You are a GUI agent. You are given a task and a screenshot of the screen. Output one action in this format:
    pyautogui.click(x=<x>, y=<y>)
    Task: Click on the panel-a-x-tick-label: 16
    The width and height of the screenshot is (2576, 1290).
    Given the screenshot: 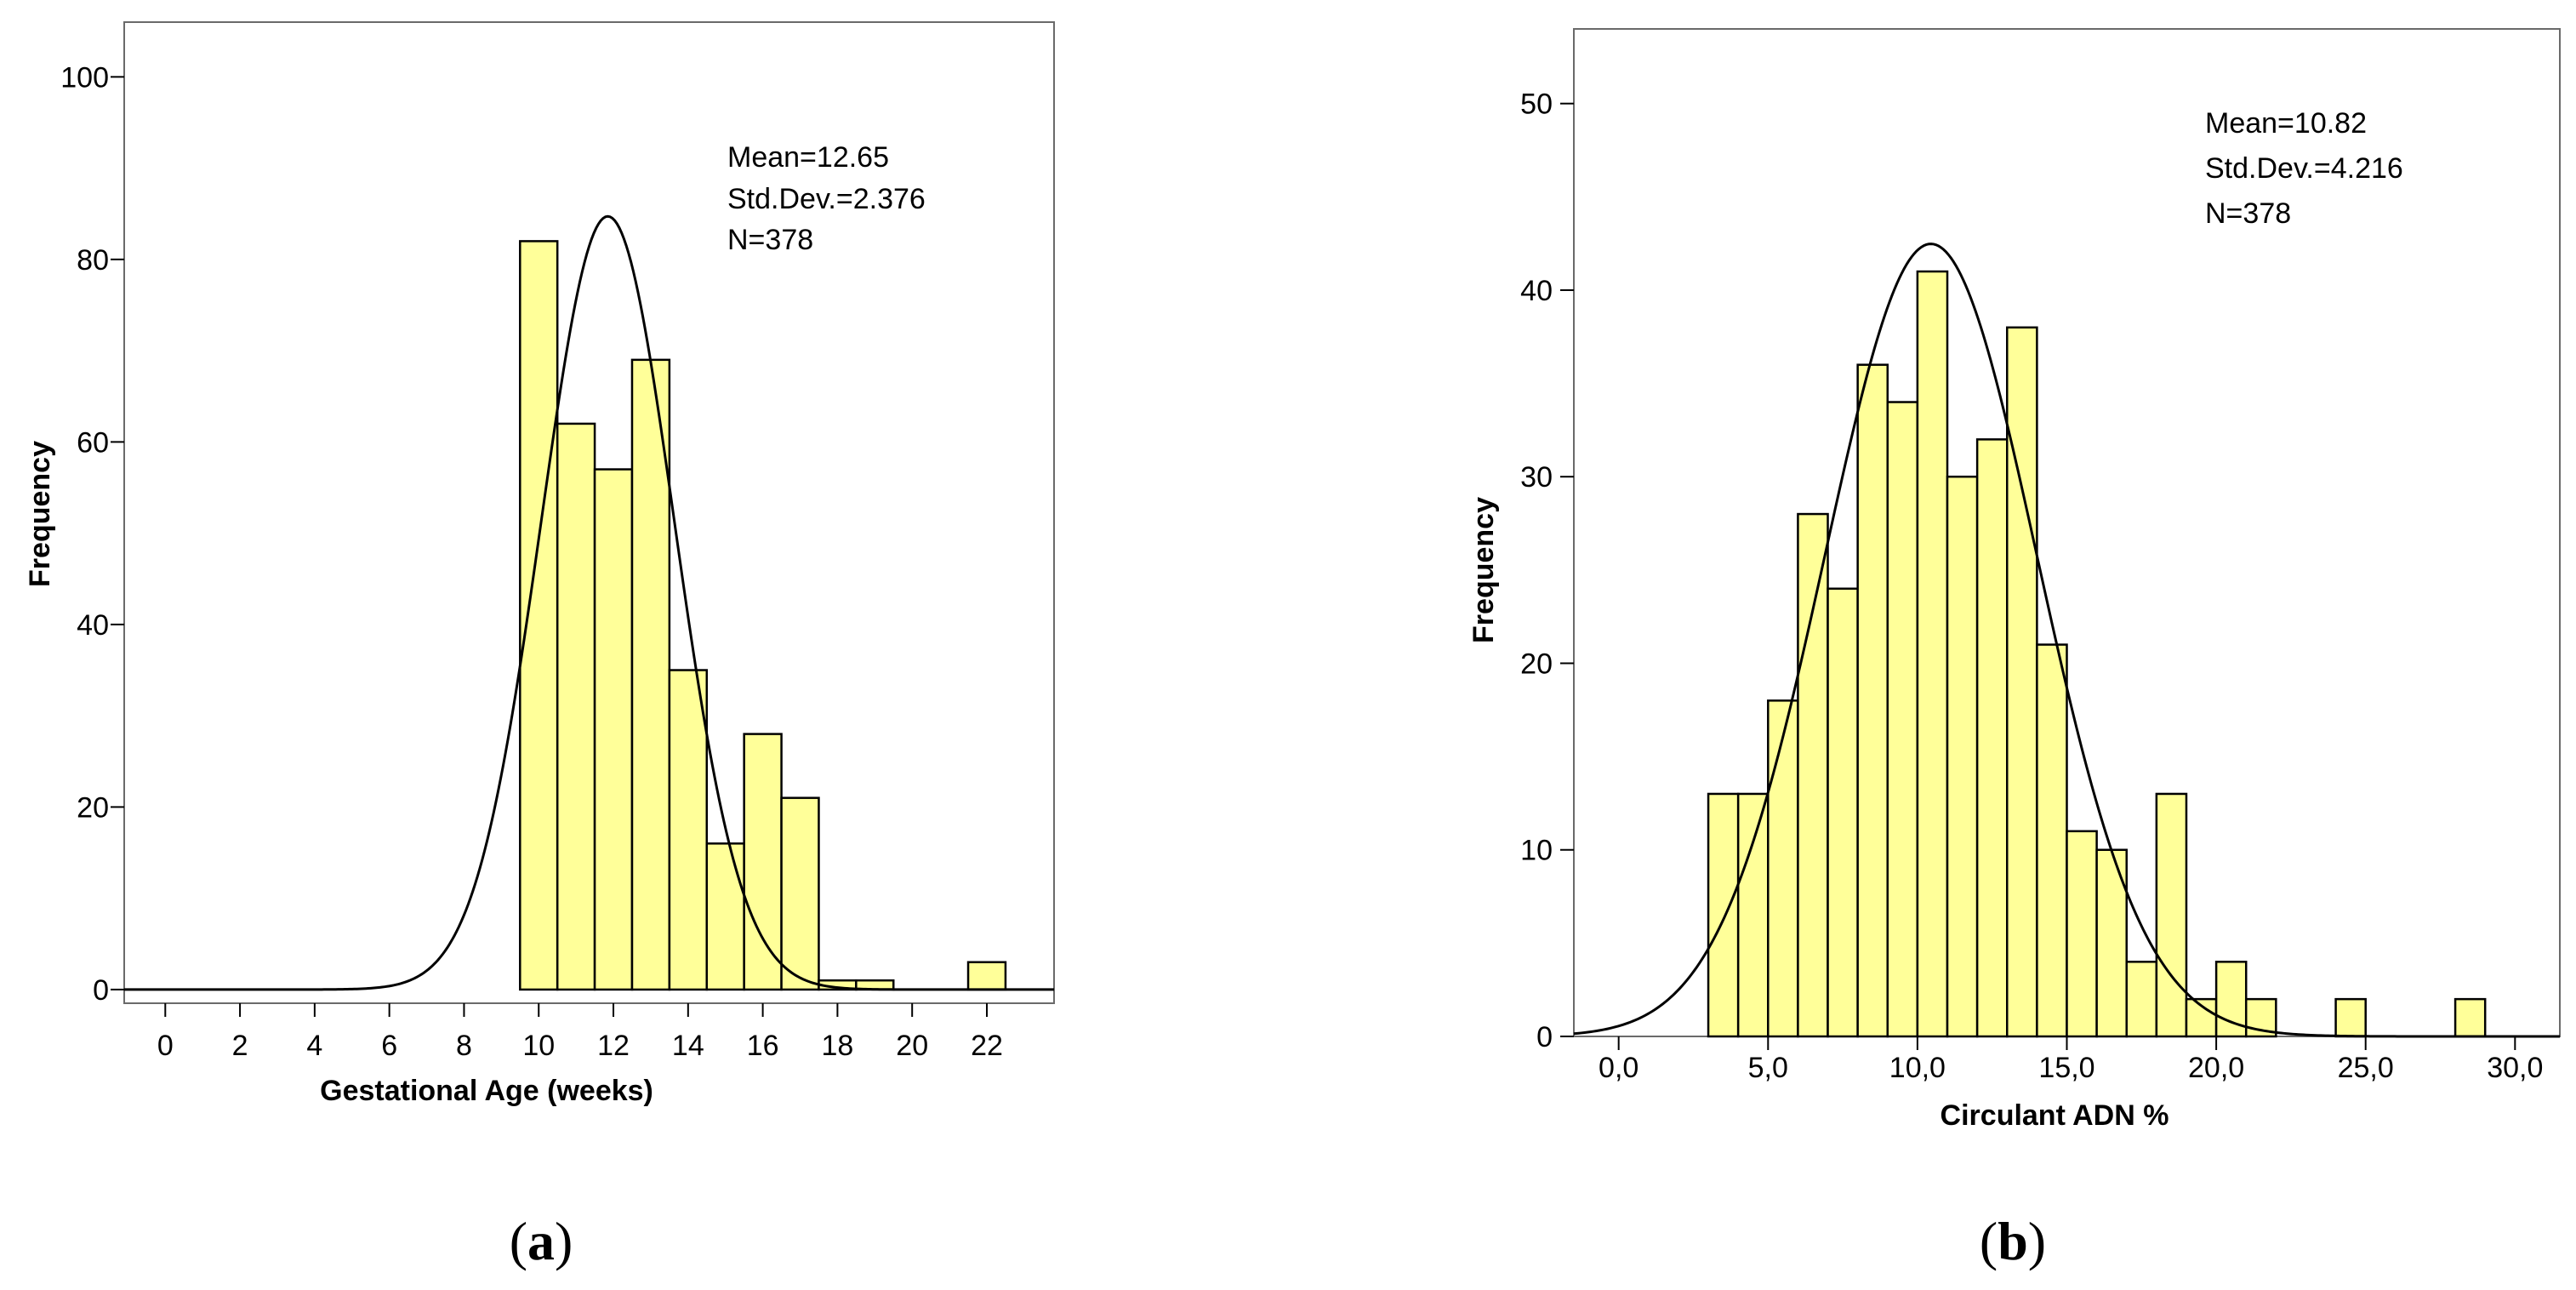 What is the action you would take?
    pyautogui.click(x=763, y=1046)
    